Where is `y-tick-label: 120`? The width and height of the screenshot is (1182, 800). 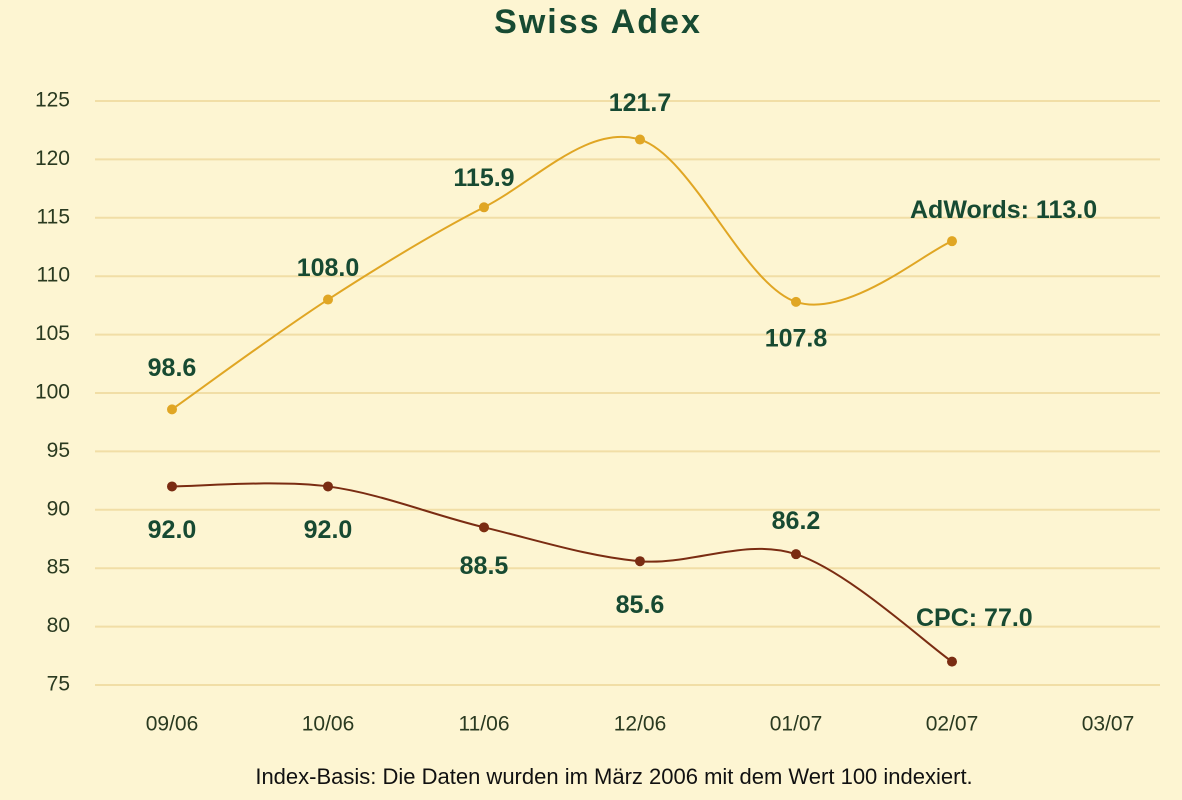 y-tick-label: 120 is located at coordinates (52, 158).